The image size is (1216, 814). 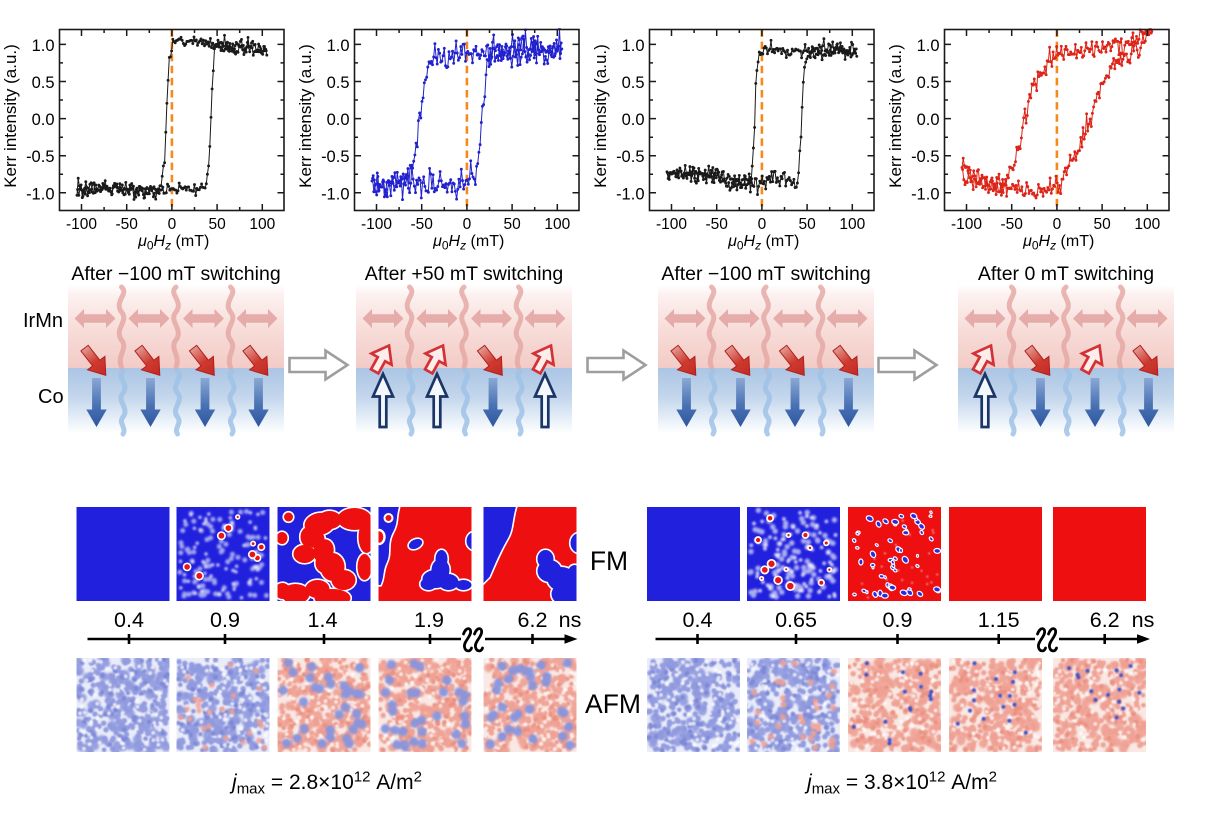 I want to click on svg-text: After +50 mT switching, so click(x=464, y=274).